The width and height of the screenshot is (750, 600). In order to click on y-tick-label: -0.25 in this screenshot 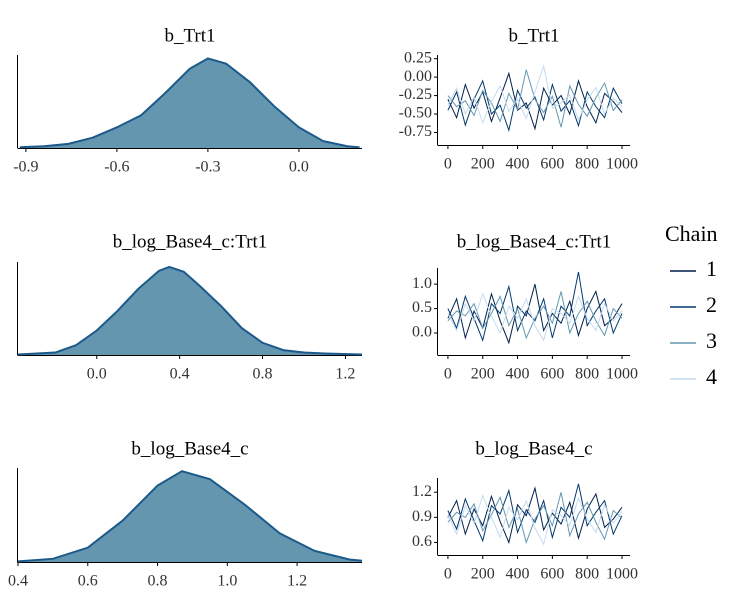, I will do `click(415, 94)`.